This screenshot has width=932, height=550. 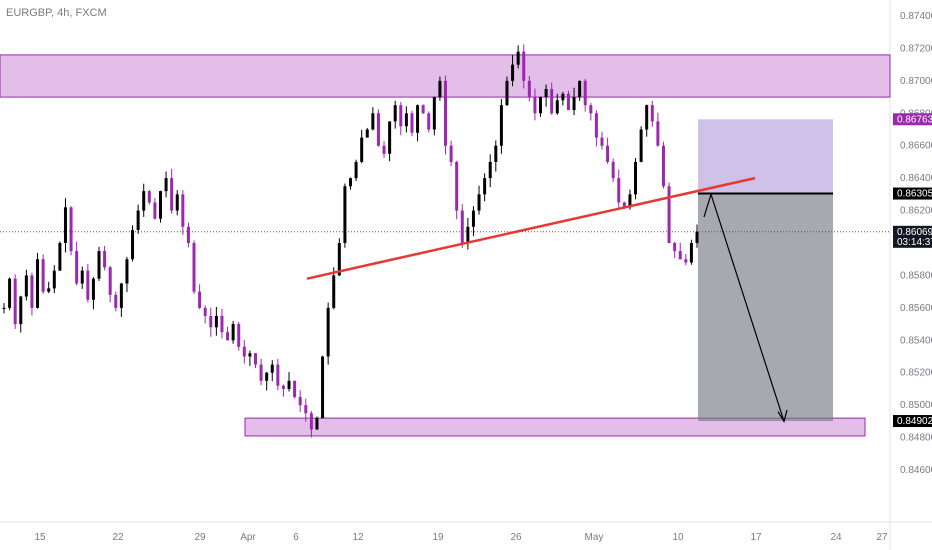 What do you see at coordinates (438, 537) in the screenshot?
I see `x-tick-label: 19` at bounding box center [438, 537].